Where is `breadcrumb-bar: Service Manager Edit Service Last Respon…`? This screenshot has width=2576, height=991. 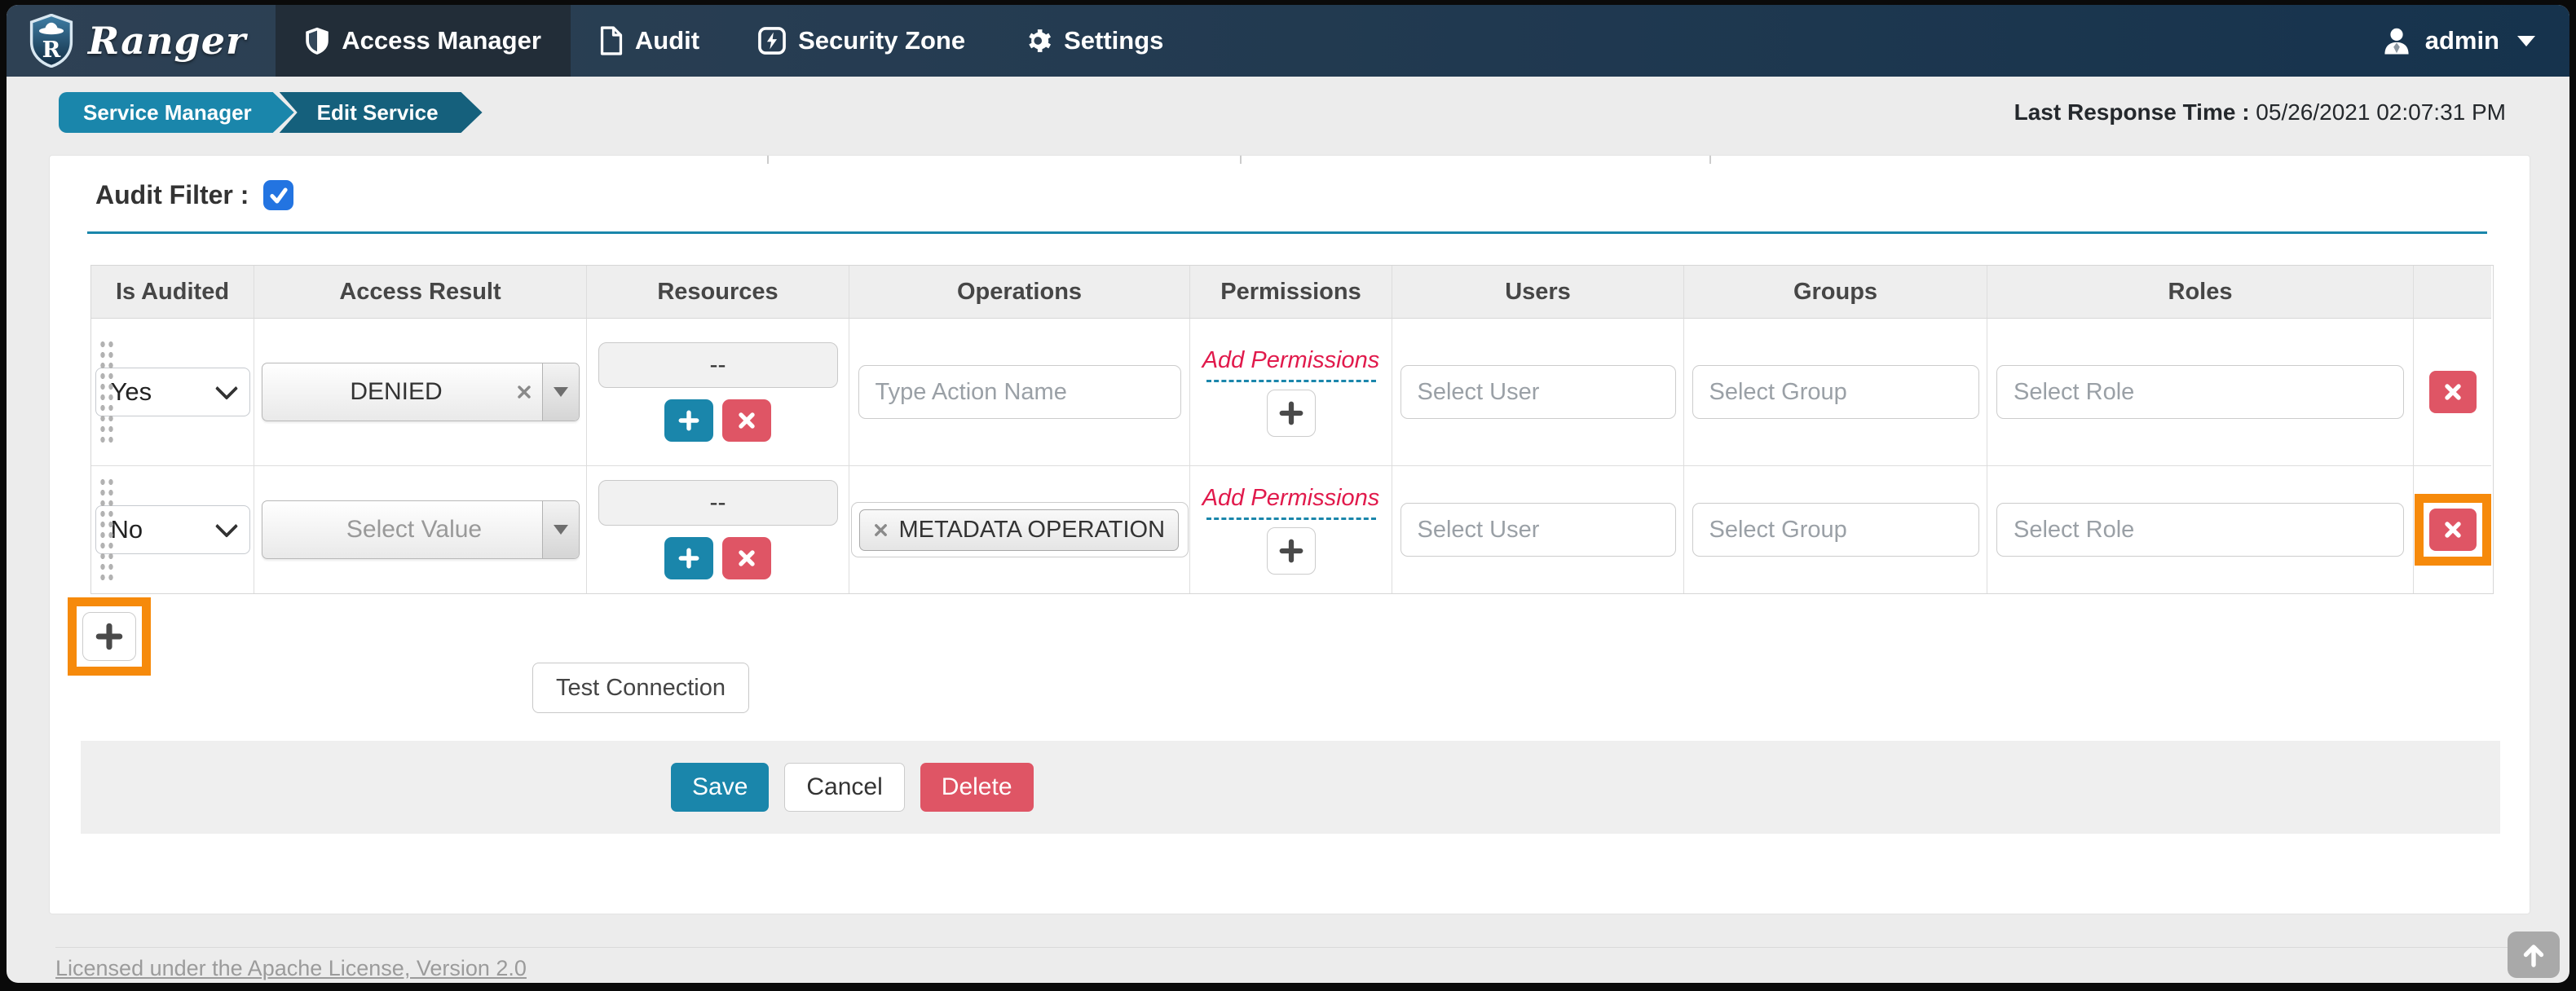 breadcrumb-bar: Service Manager Edit Service Last Respon… is located at coordinates (1288, 112).